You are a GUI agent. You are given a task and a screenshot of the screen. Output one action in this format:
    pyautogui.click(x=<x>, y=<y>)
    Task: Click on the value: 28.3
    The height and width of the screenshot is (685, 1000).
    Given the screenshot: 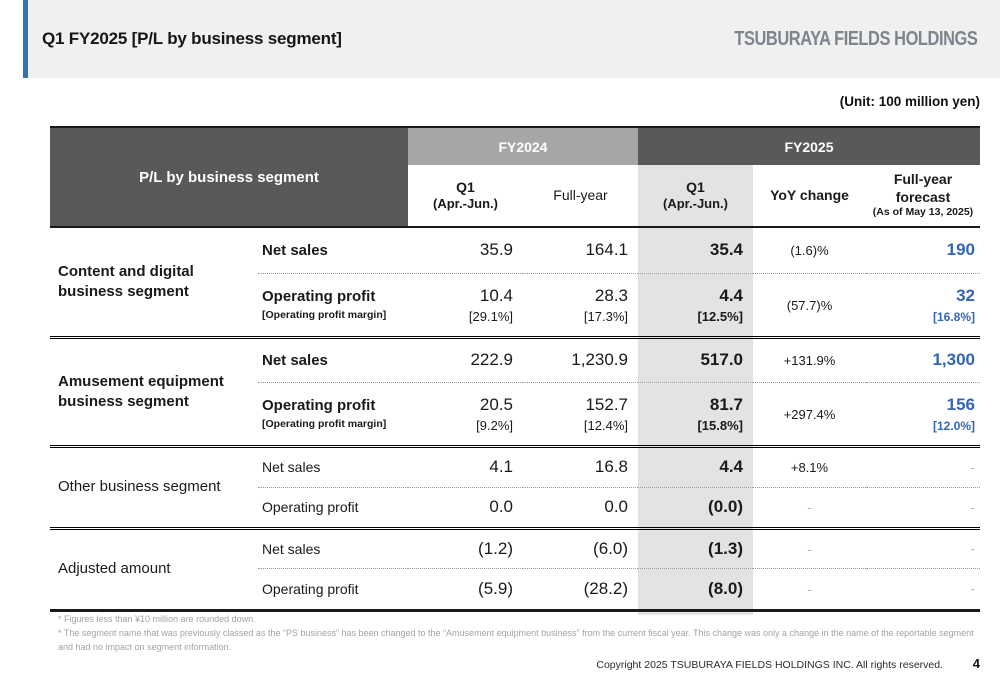 What is the action you would take?
    pyautogui.click(x=611, y=295)
    